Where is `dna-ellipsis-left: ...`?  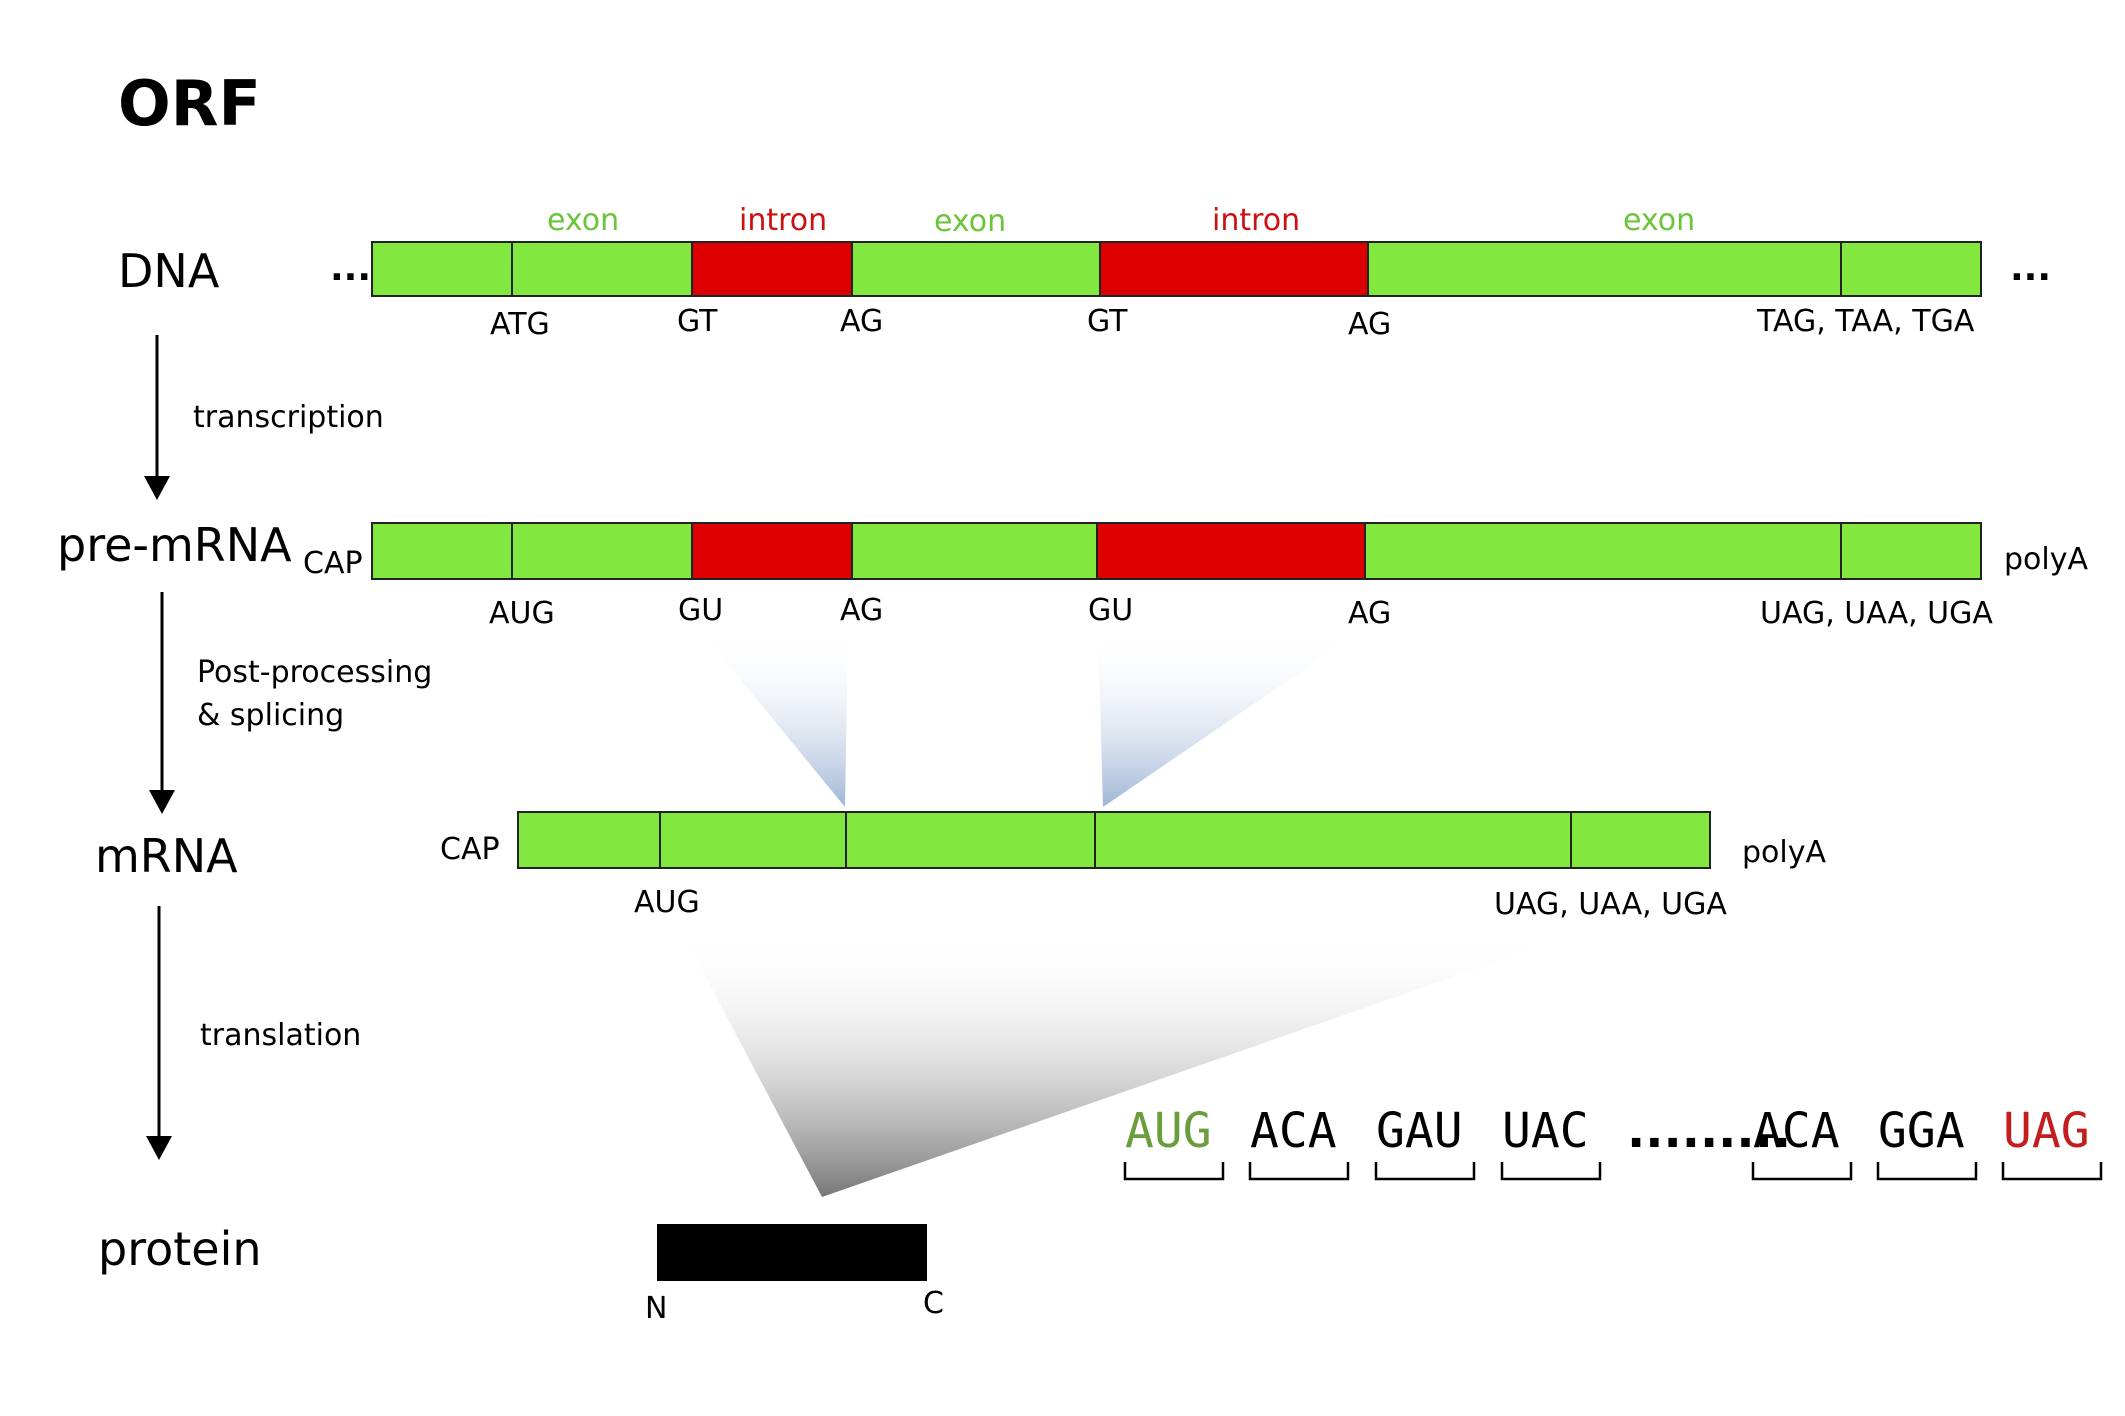 dna-ellipsis-left: ... is located at coordinates (350, 268).